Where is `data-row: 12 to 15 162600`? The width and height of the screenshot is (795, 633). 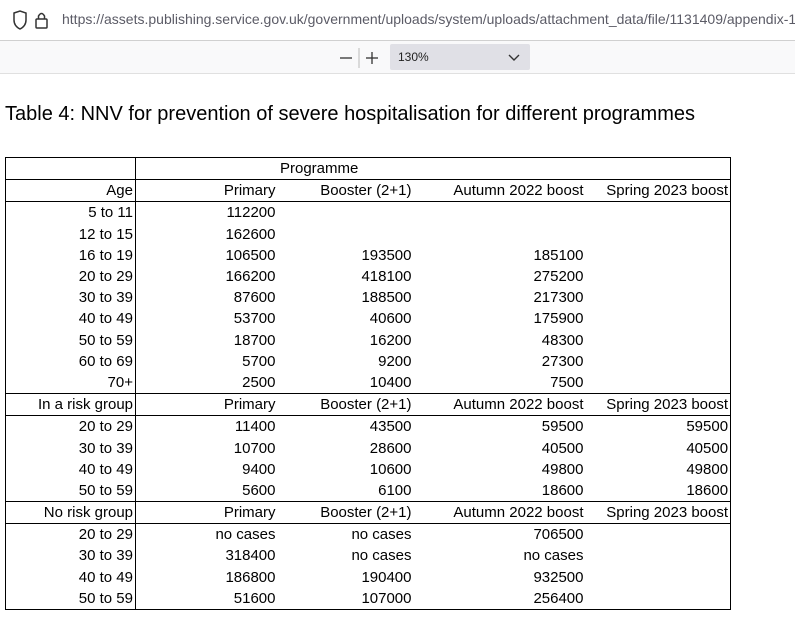
data-row: 12 to 15 162600 is located at coordinates (368, 234).